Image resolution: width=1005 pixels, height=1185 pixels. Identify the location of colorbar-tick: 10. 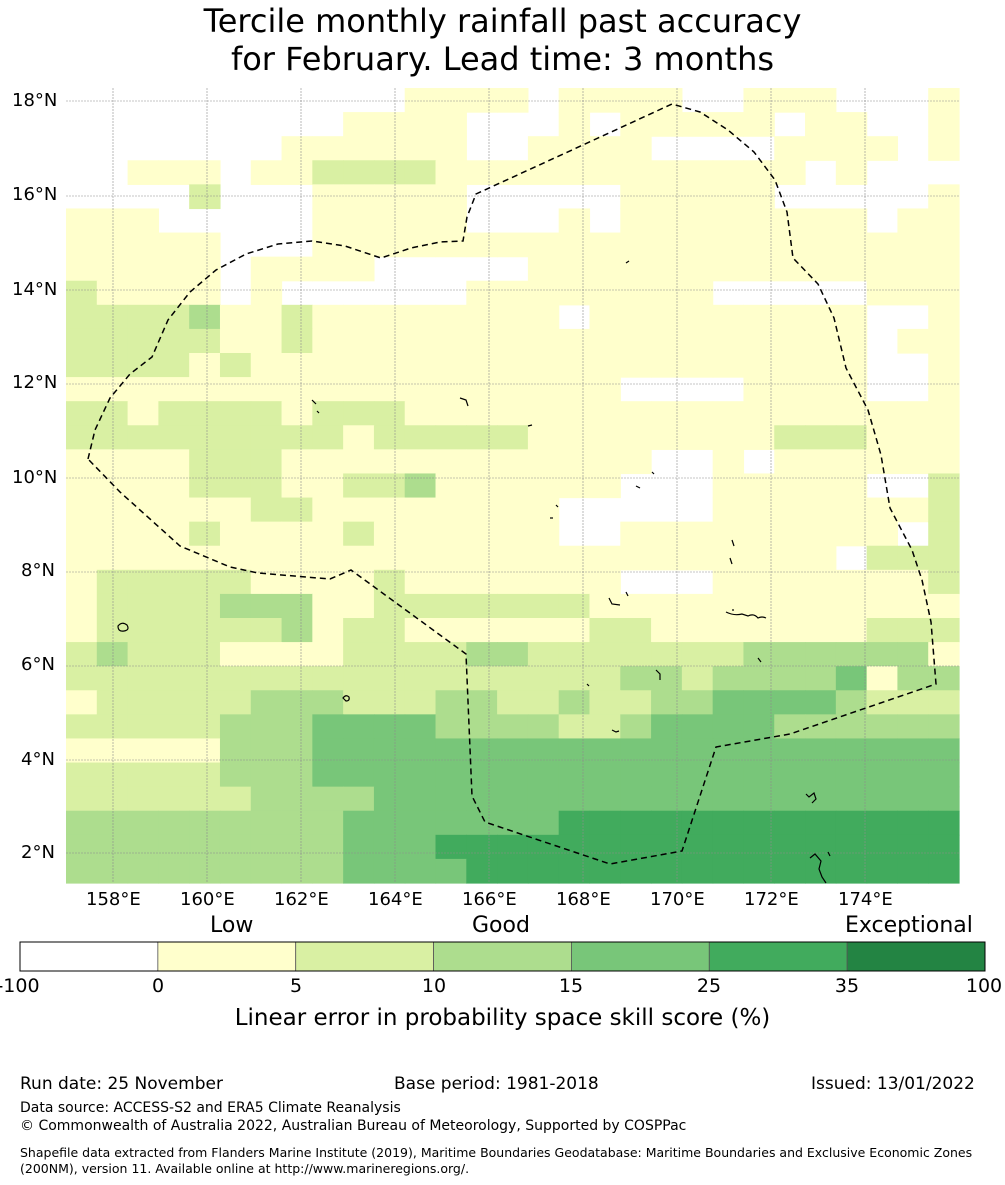
(434, 986).